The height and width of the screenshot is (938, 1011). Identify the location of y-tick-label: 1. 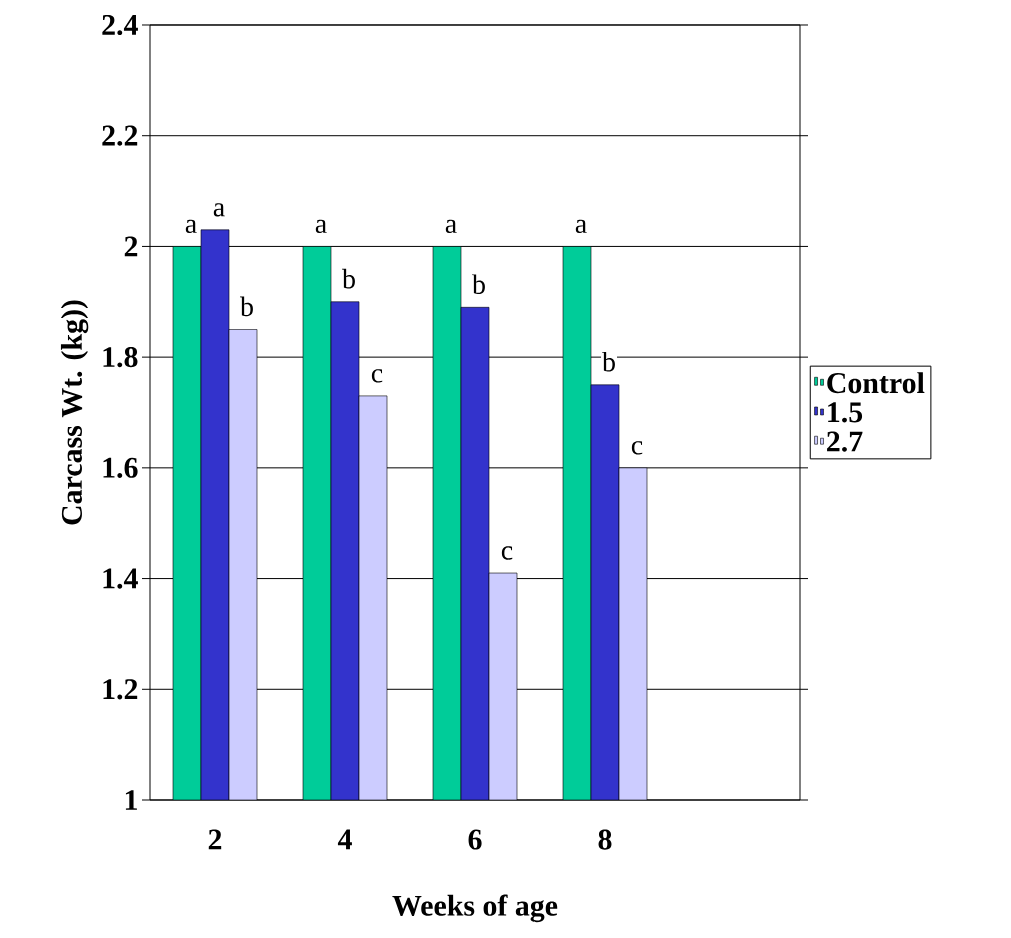
(131, 800).